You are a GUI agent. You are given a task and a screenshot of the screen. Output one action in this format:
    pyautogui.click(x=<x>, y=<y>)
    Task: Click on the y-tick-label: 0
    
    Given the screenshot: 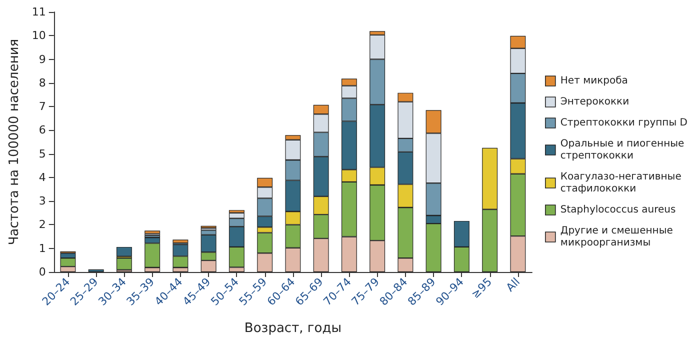 What is the action you would take?
    pyautogui.click(x=42, y=272)
    